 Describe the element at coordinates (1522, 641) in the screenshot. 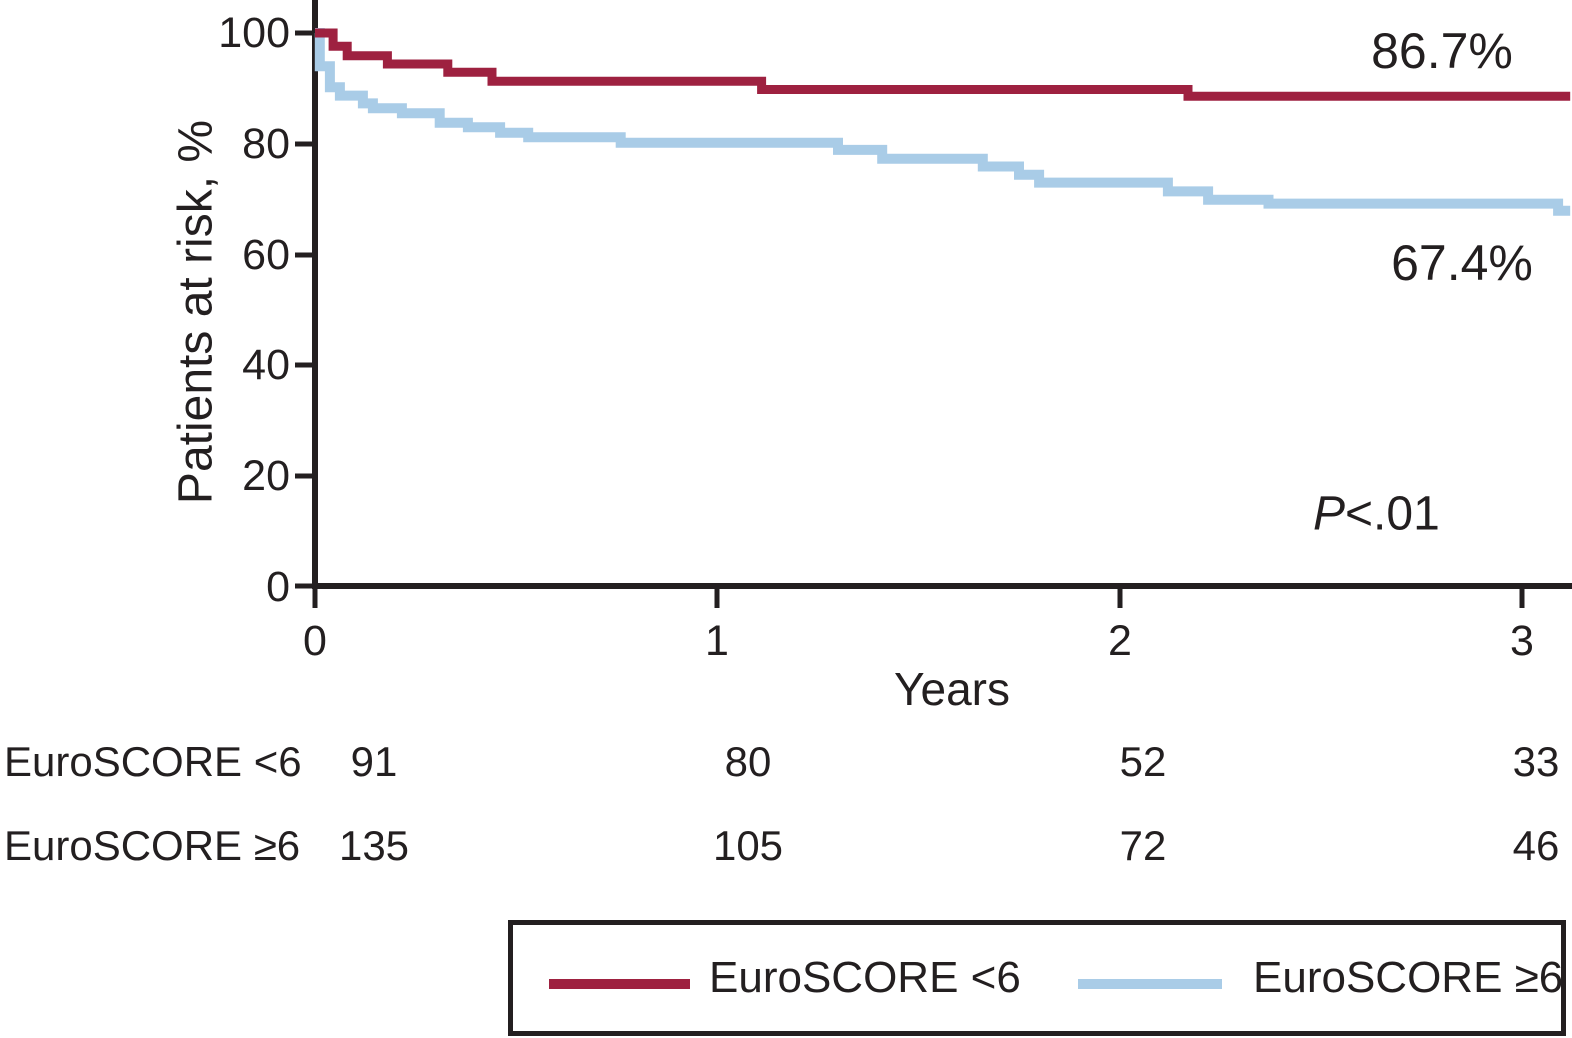

I see `x-tick-label-3: 3` at that location.